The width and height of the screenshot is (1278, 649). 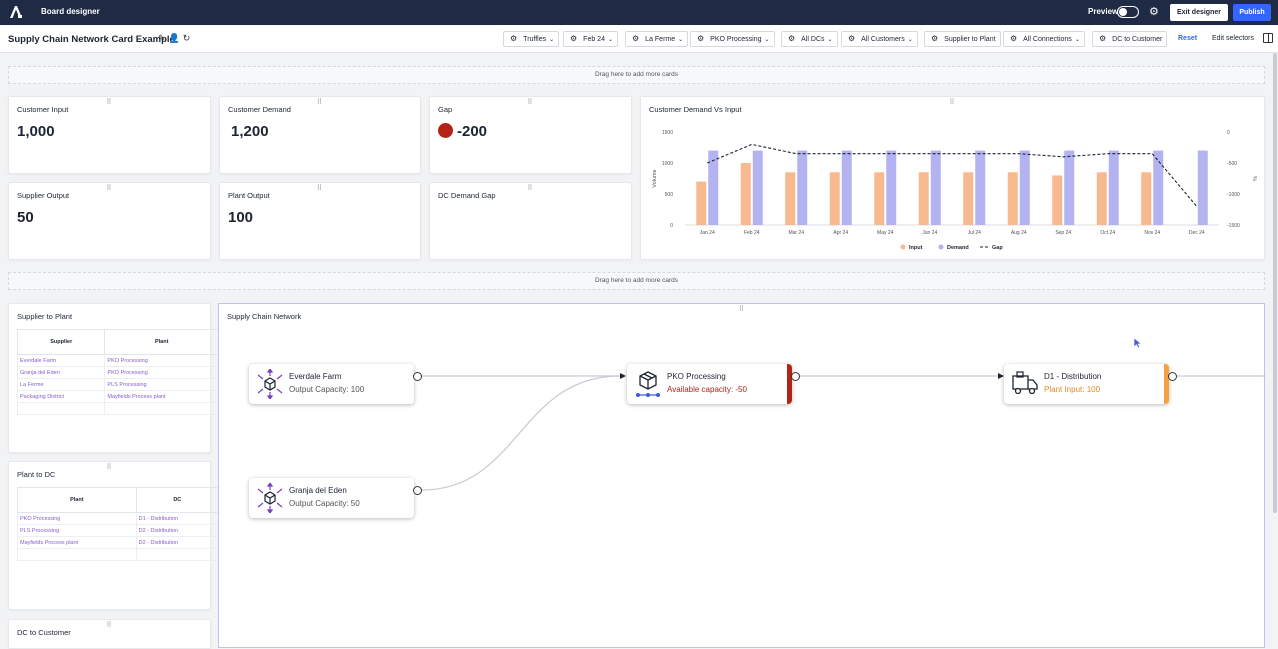 I want to click on filter-gear-icon: ⚙, so click(x=1014, y=38).